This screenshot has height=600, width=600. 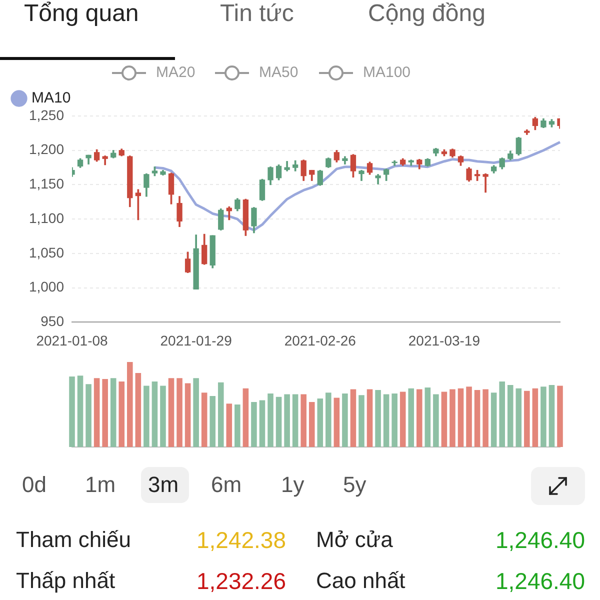 I want to click on x-tick-label: 2021-03-19, so click(x=444, y=340).